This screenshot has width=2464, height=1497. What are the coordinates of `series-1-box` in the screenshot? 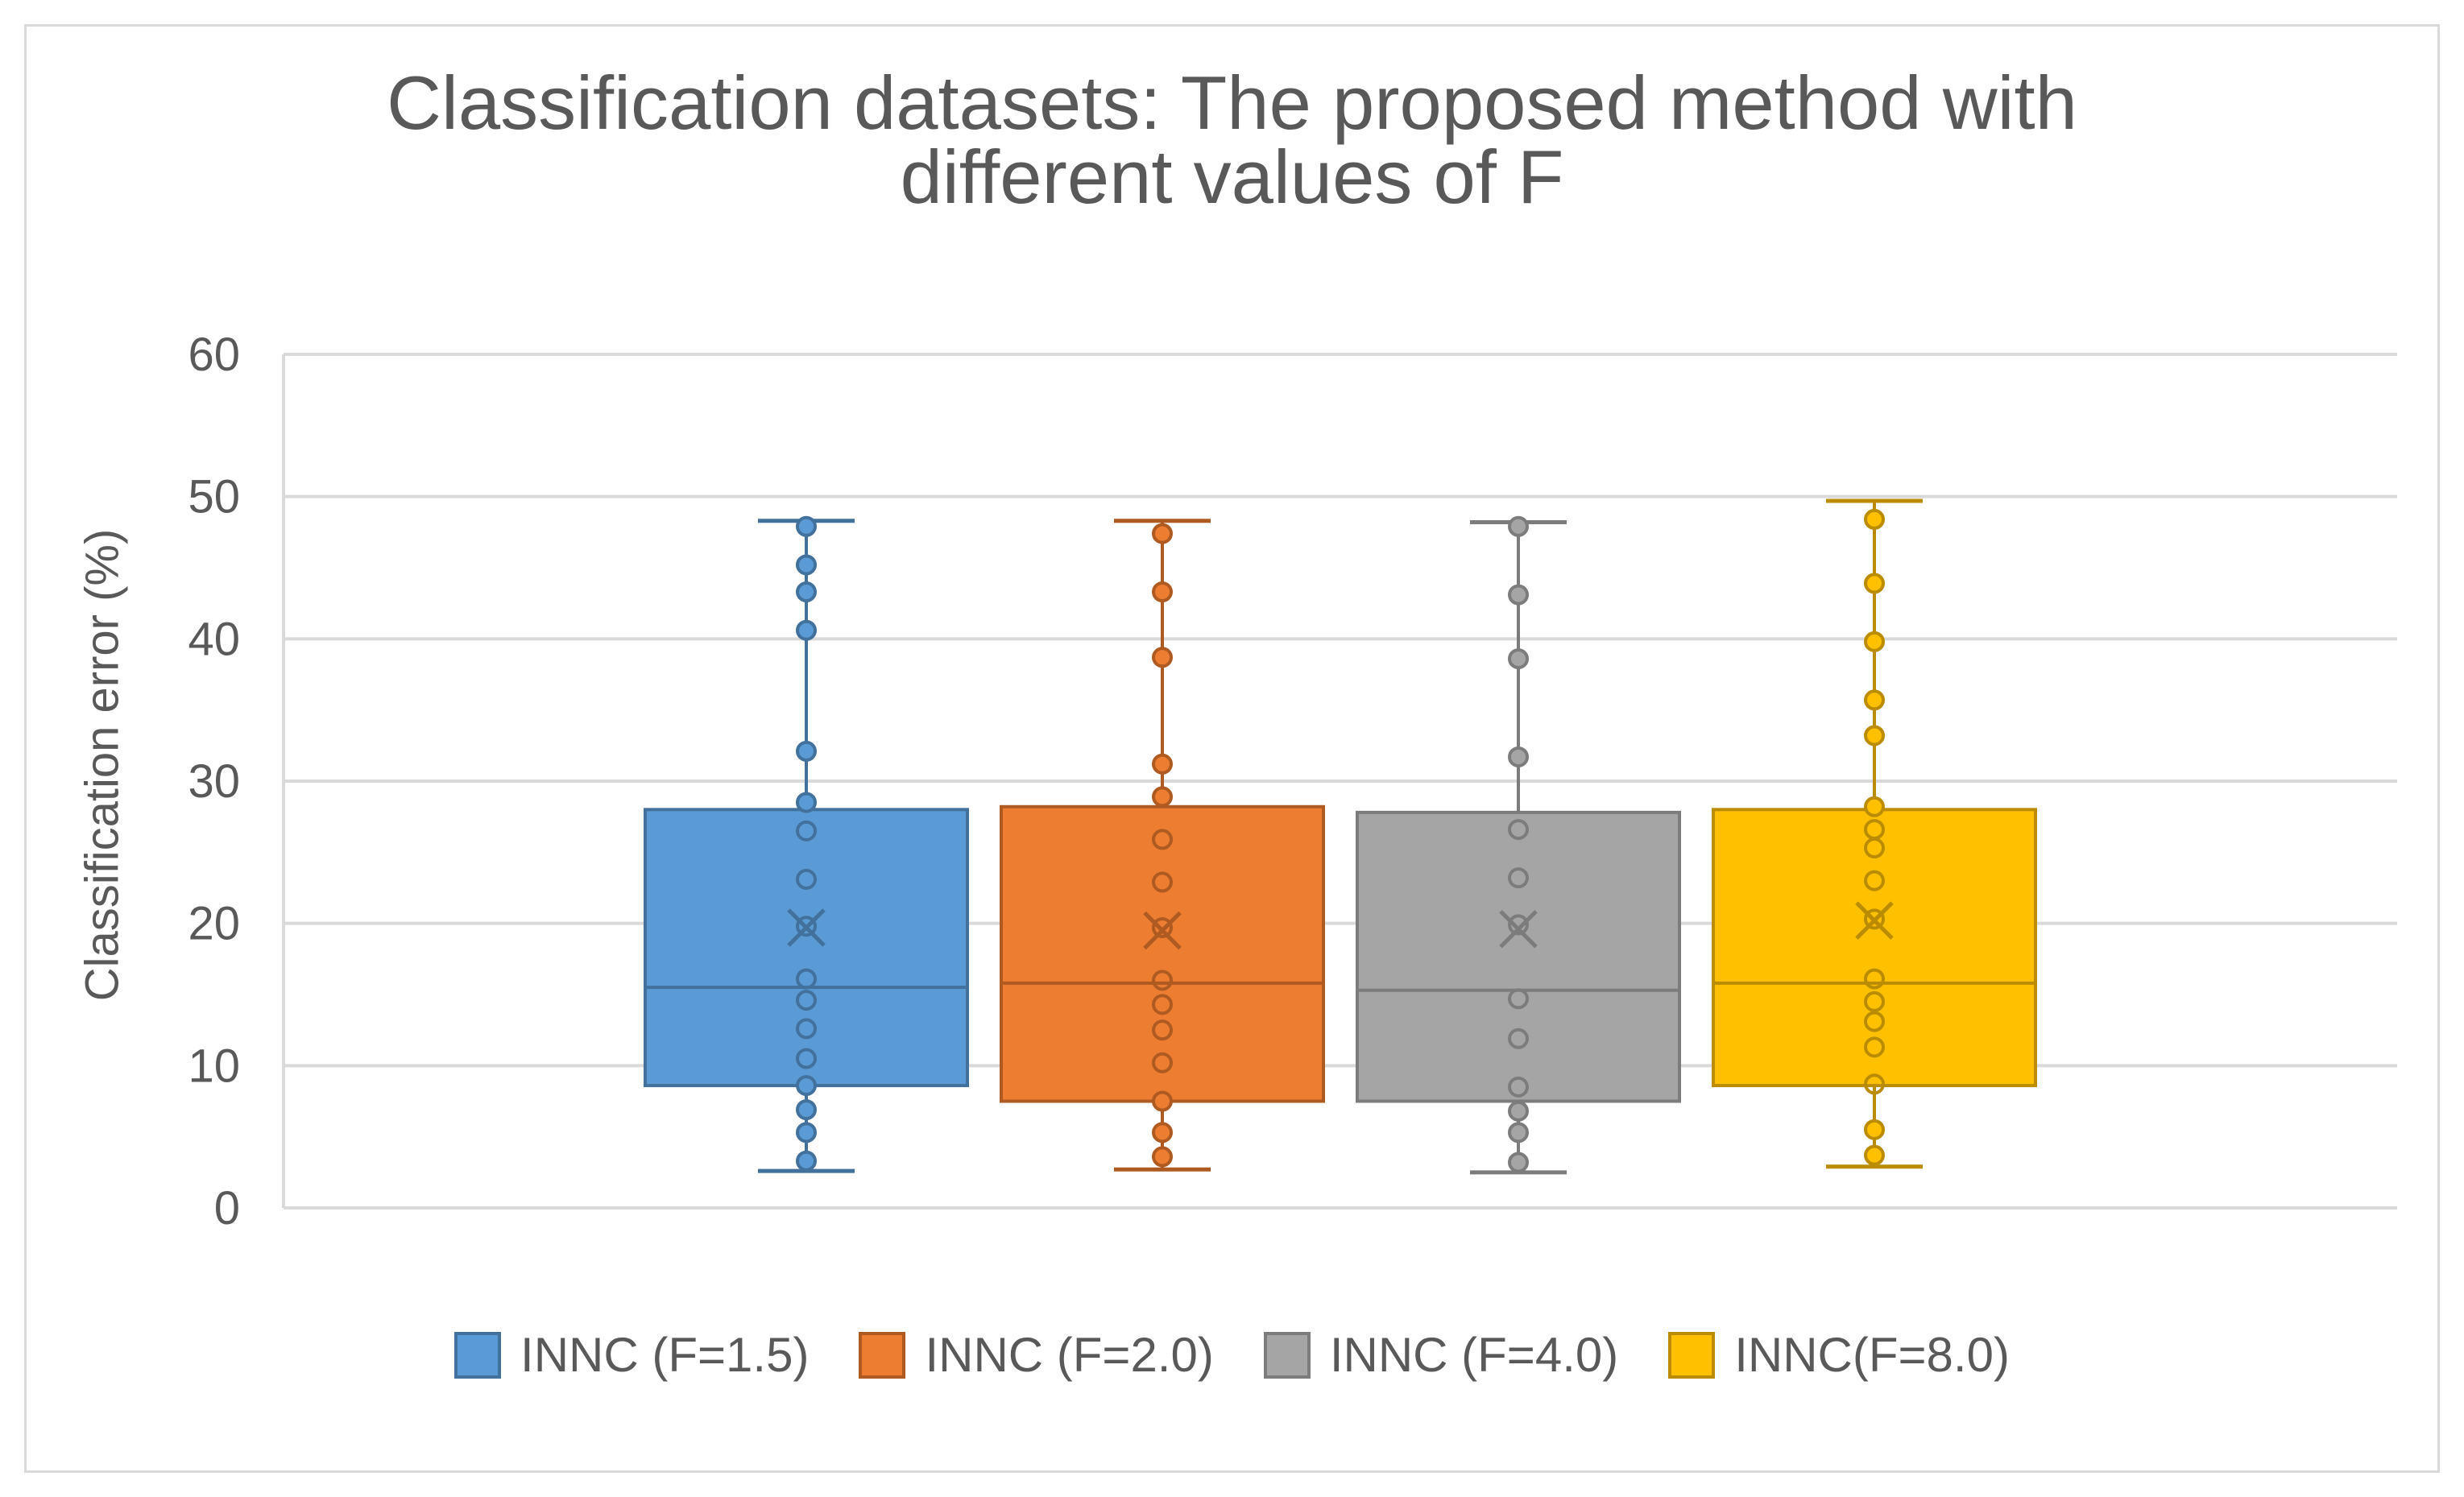 It's located at (806, 948).